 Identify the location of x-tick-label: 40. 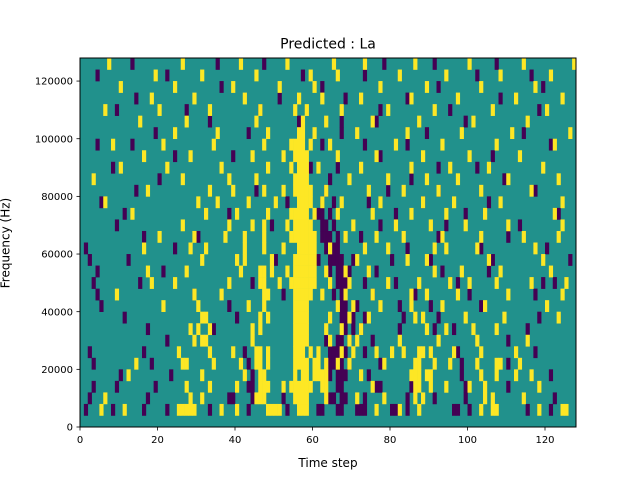
(235, 440).